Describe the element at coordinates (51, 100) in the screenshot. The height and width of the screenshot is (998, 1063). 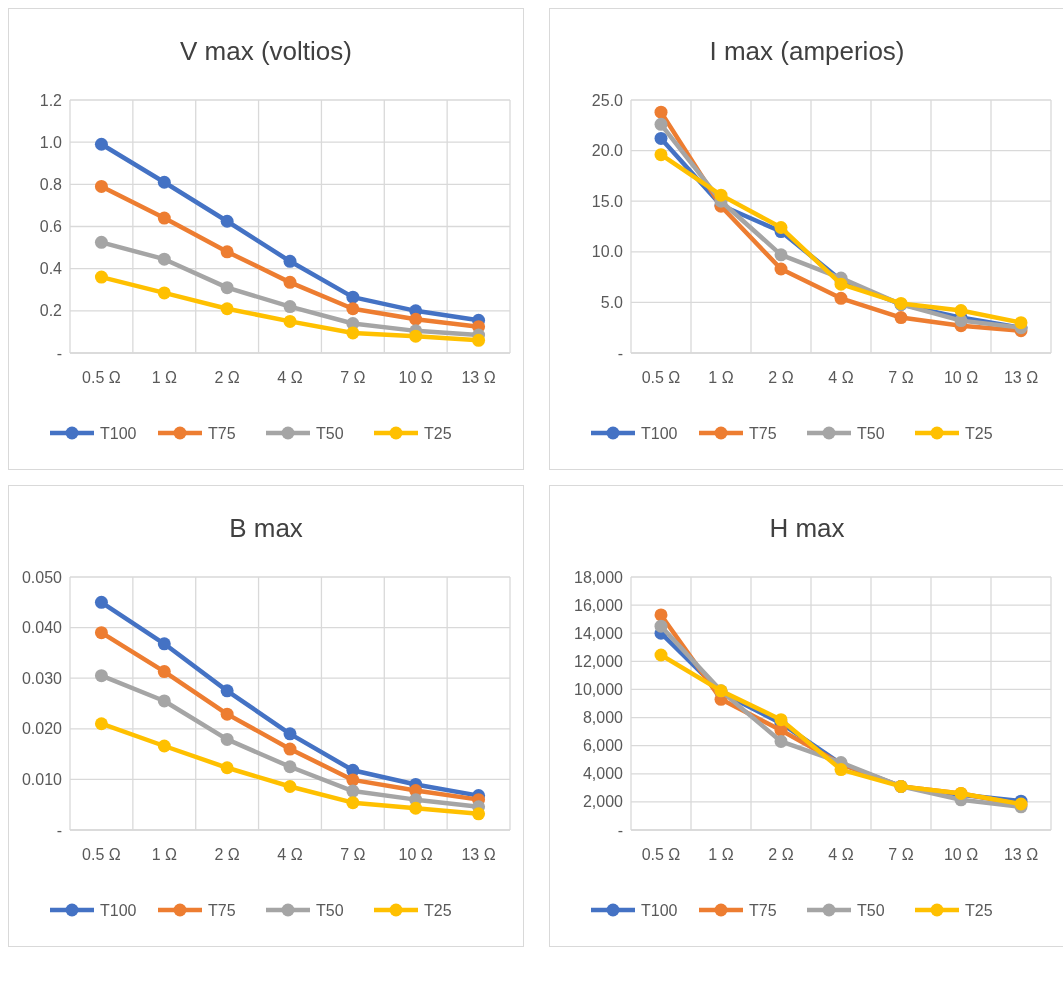
I see `y-tick-label: 1.2` at that location.